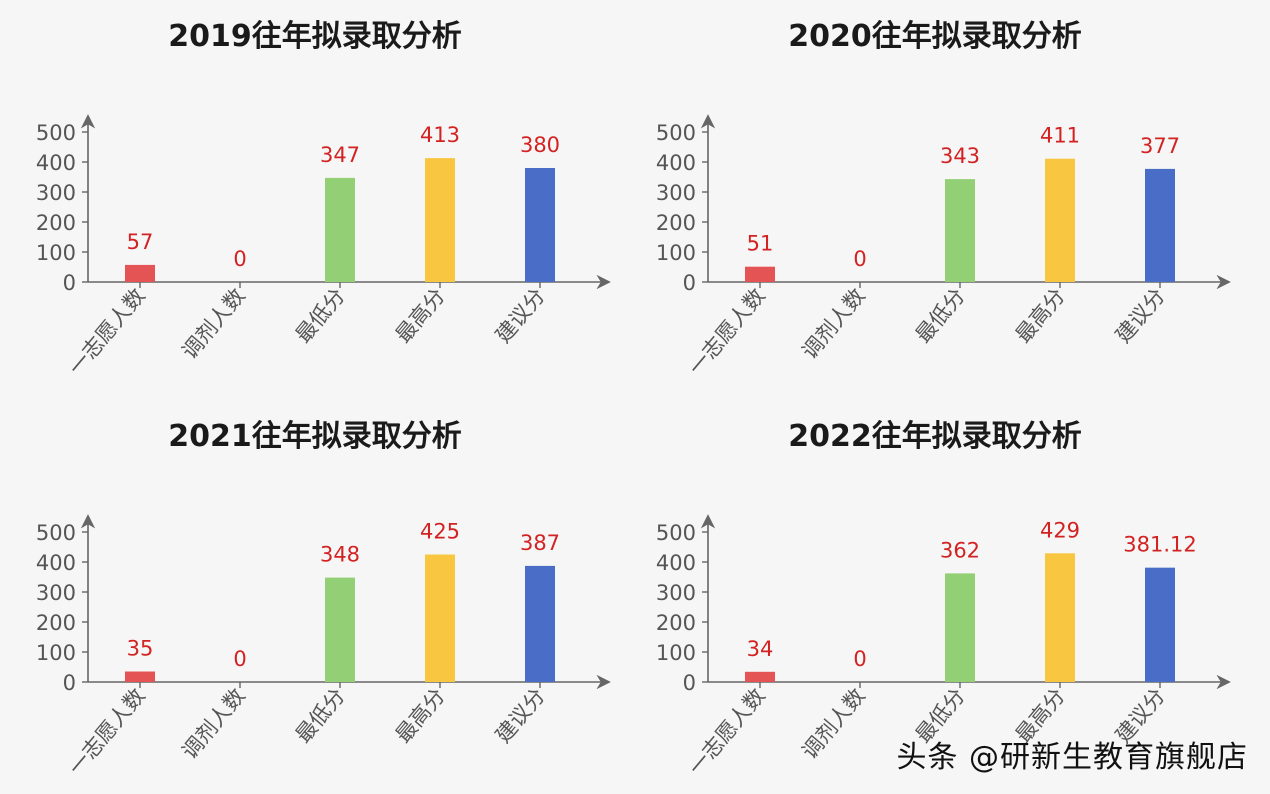 This screenshot has width=1270, height=794. I want to click on chart-title: 2019往年拟录取分析, so click(315, 36).